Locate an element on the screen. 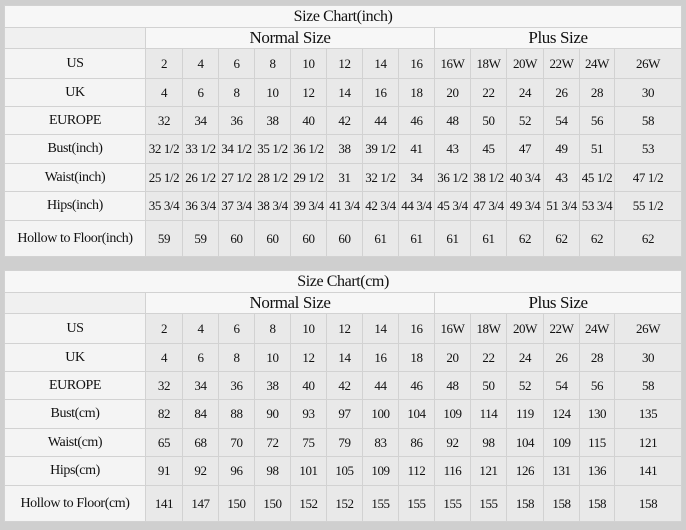  size-cell: 60 is located at coordinates (308, 238).